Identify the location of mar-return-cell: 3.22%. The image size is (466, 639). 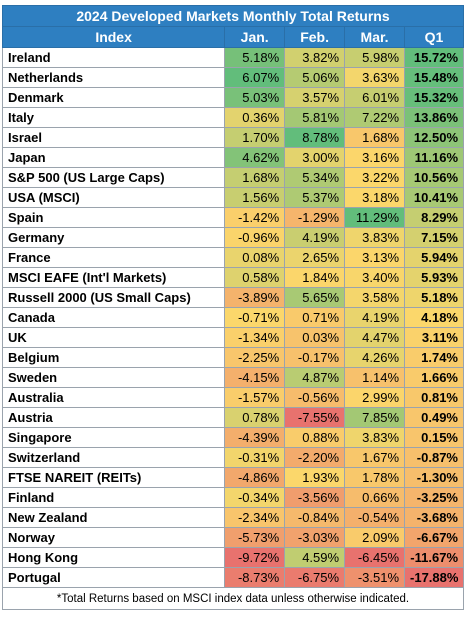
(375, 177).